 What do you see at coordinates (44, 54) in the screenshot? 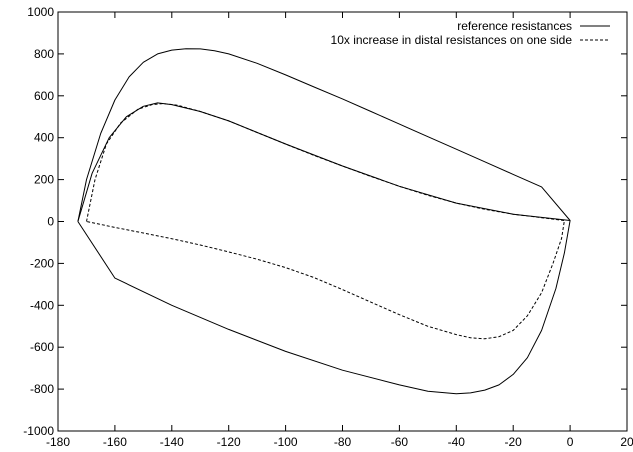
I see `y-tick-label: 800` at bounding box center [44, 54].